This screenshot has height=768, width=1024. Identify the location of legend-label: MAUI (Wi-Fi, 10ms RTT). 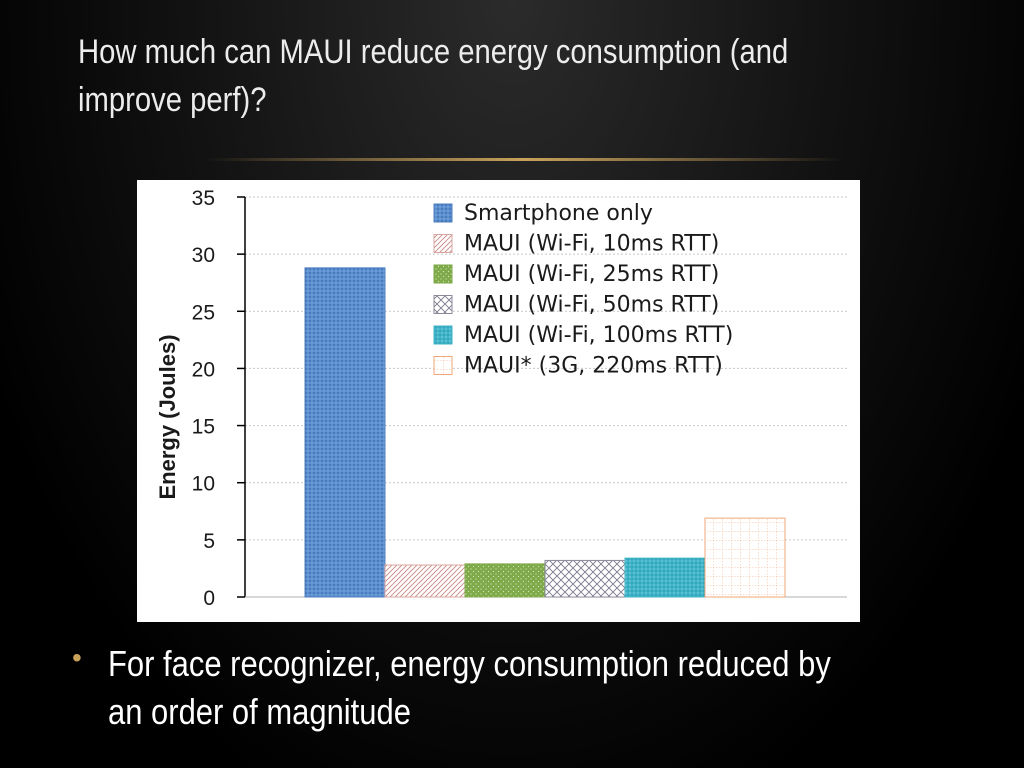
(591, 244).